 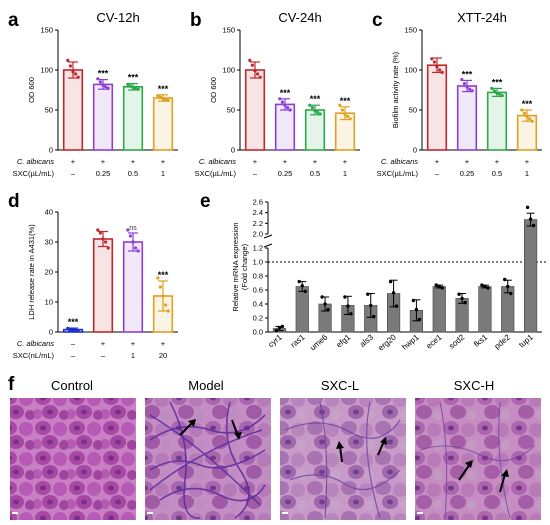 What do you see at coordinates (258, 276) in the screenshot?
I see `y-tick-label: 0.8` at bounding box center [258, 276].